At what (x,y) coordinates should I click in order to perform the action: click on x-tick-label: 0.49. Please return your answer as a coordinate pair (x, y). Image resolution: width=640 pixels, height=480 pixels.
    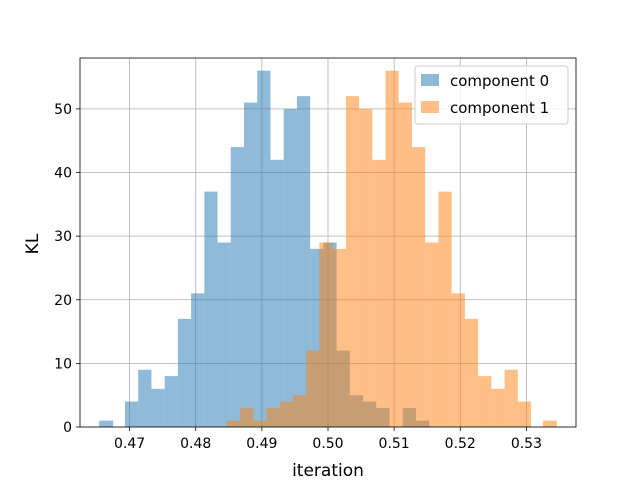
    Looking at the image, I should click on (261, 444).